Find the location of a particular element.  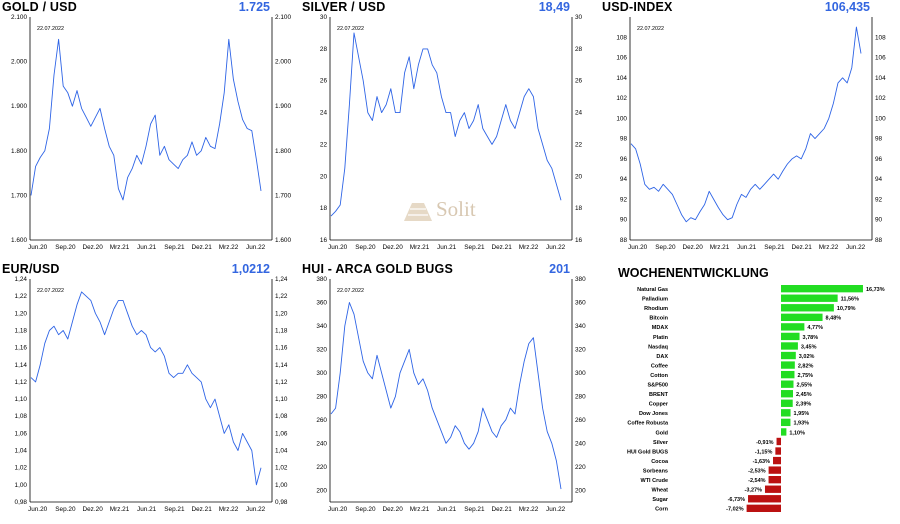

chart-title: EUR/USD is located at coordinates (31, 269).